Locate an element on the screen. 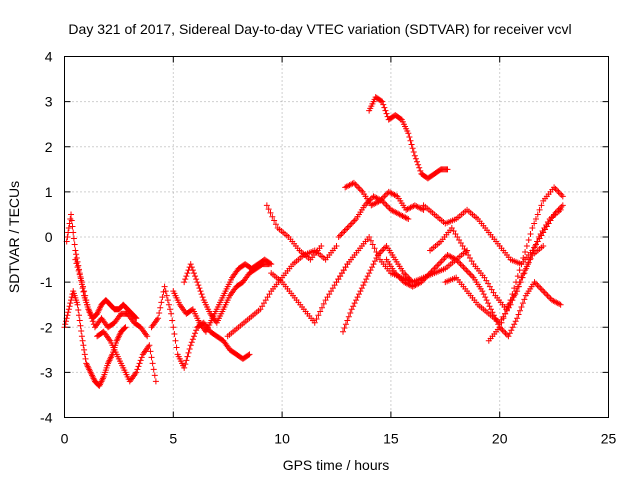 The image size is (640, 480). y-tick-label: 1 is located at coordinates (49, 192).